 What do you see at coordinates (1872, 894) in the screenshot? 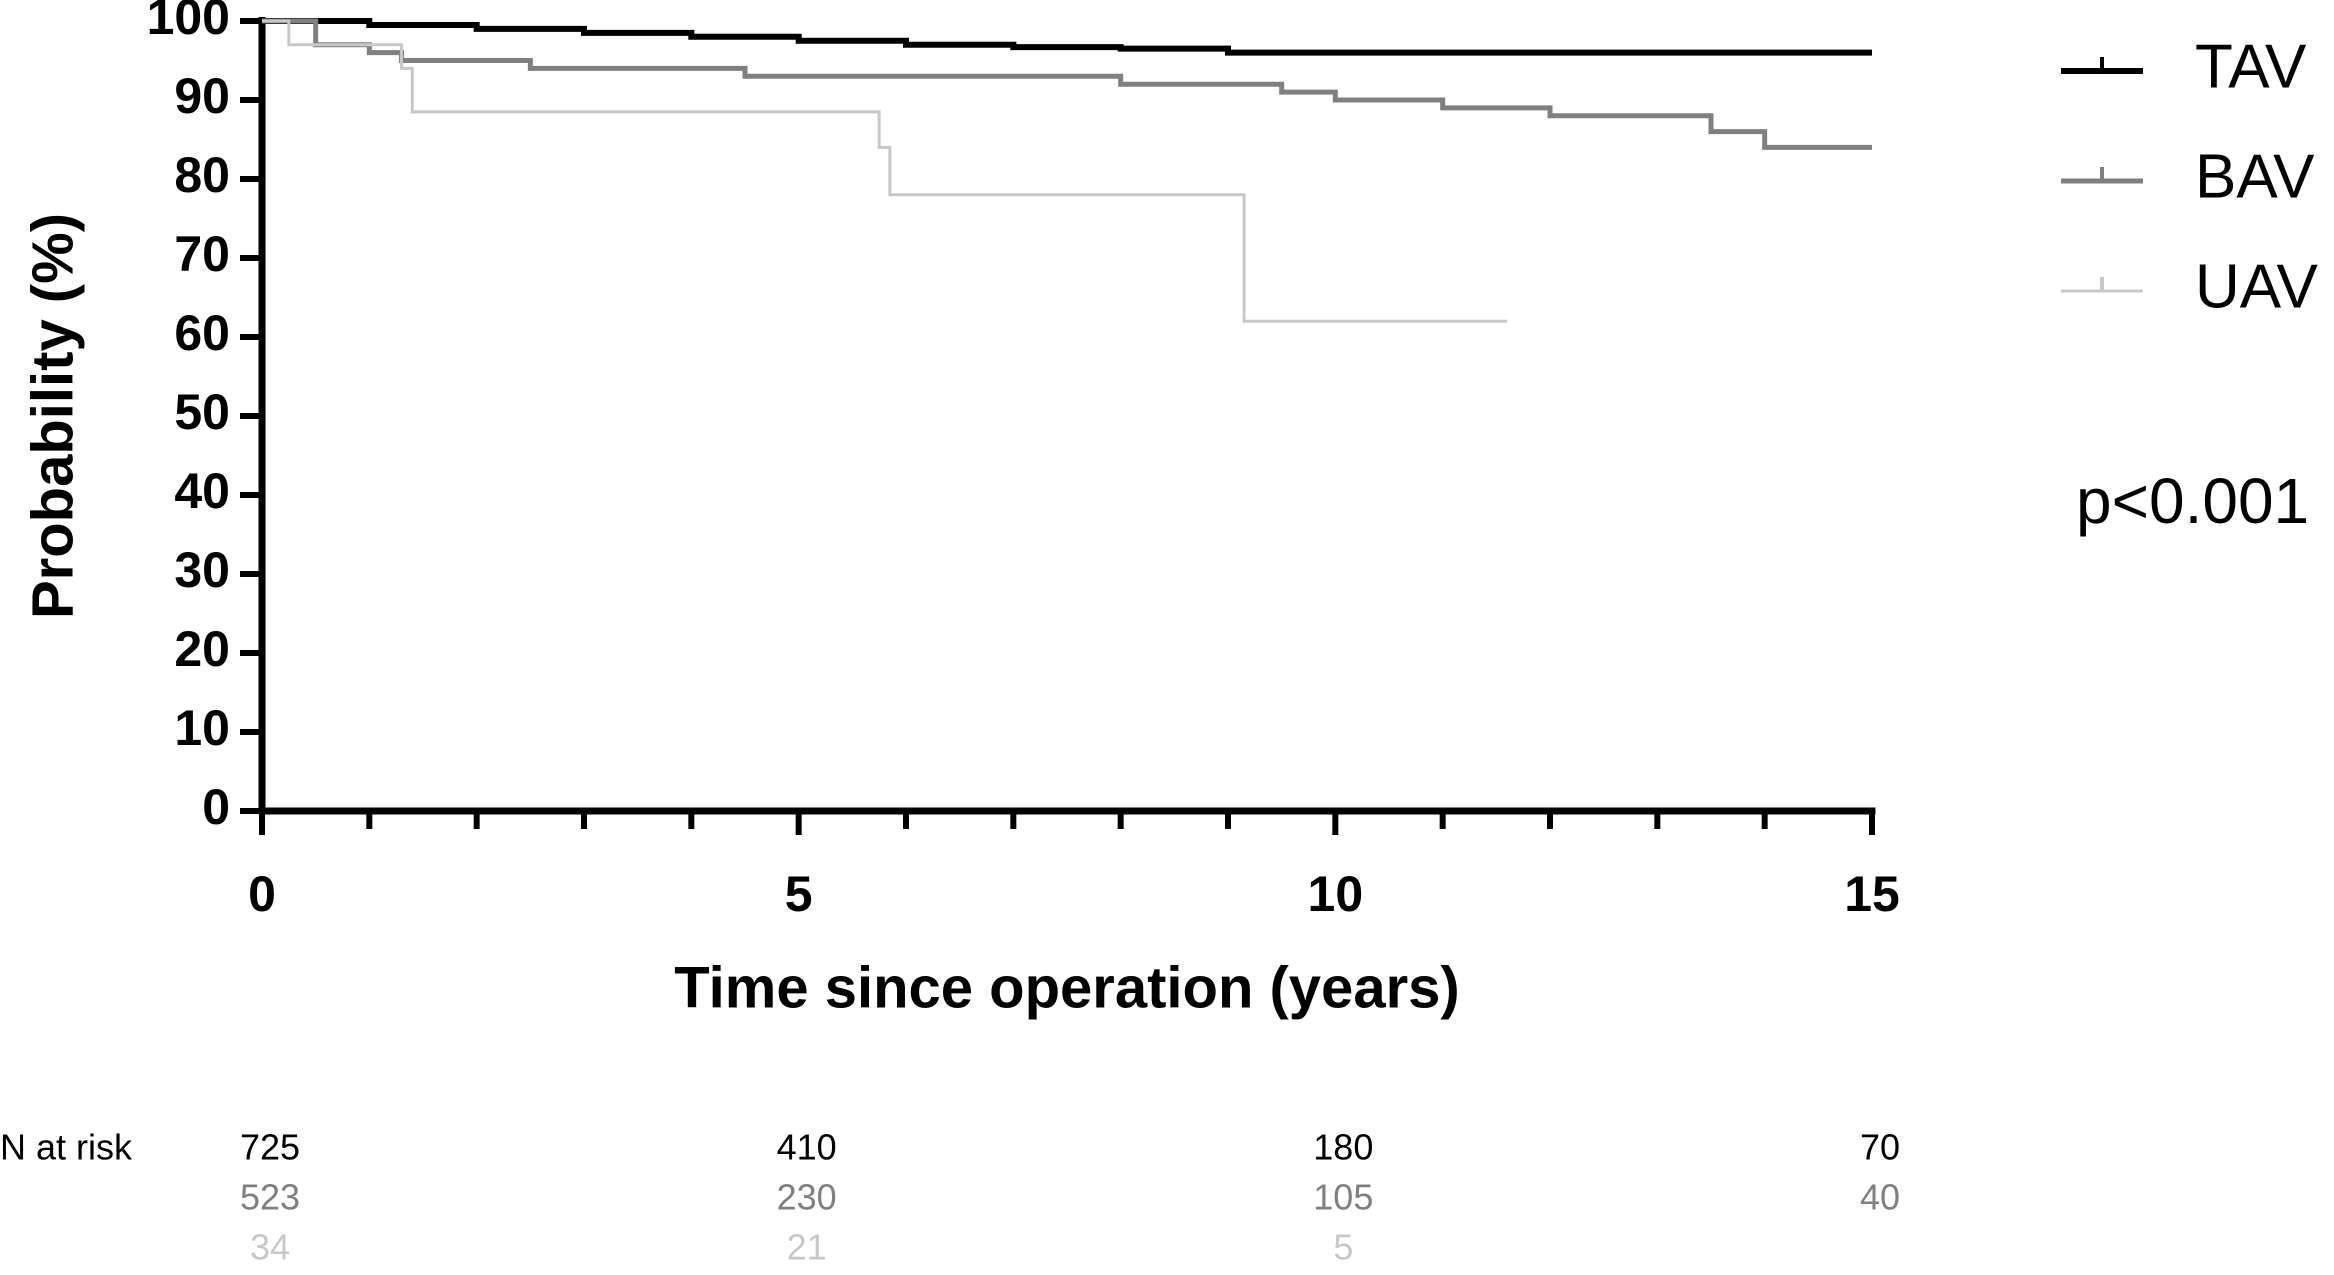
I see `x-tick-label: 15` at bounding box center [1872, 894].